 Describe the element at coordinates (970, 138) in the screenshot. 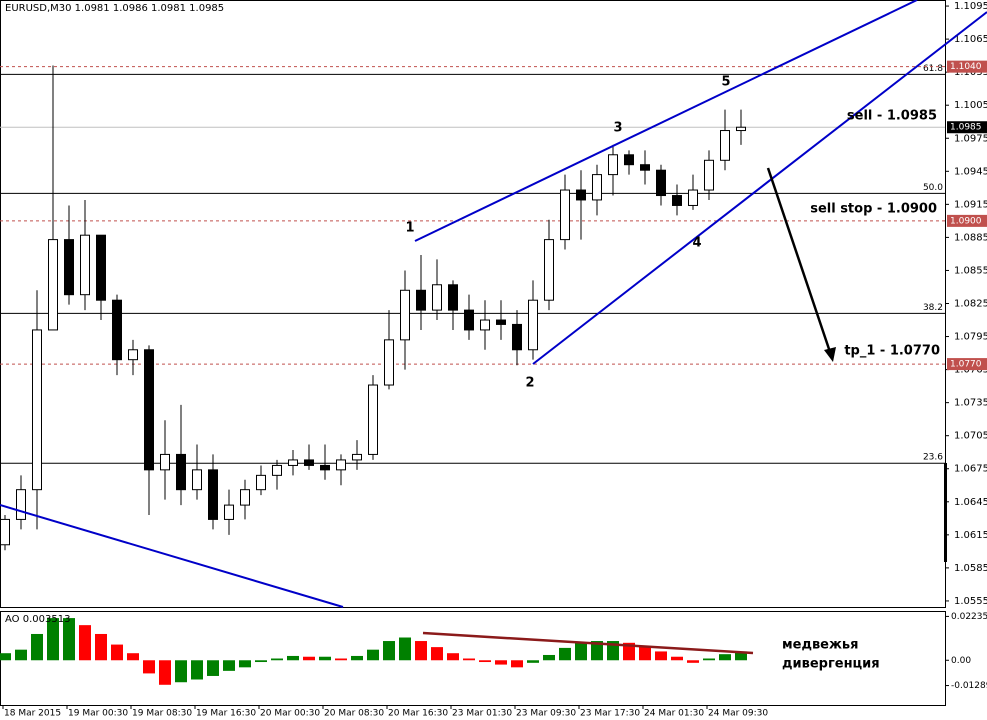

I see `y-tick-label: 1.0975` at that location.